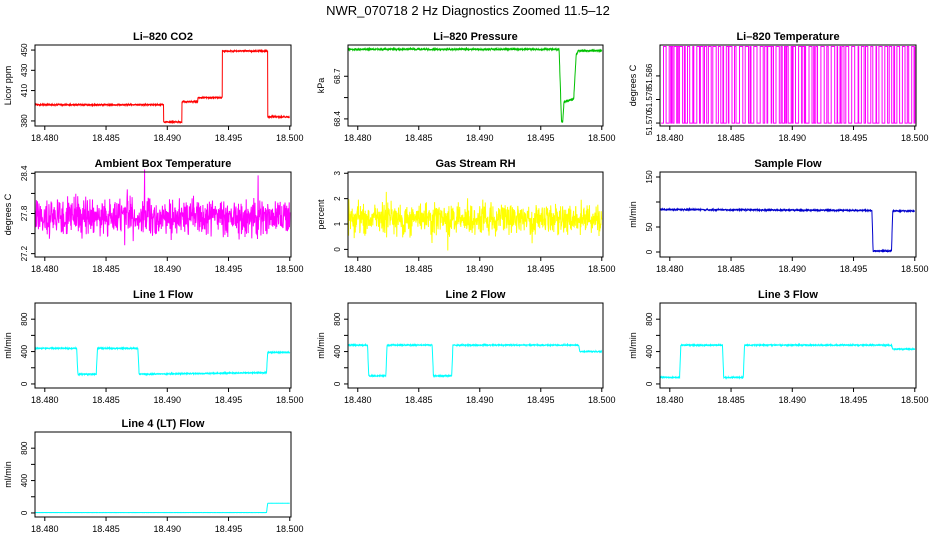 The height and width of the screenshot is (545, 936). What do you see at coordinates (163, 37) in the screenshot?
I see `chart-title: Li–820 CO2` at bounding box center [163, 37].